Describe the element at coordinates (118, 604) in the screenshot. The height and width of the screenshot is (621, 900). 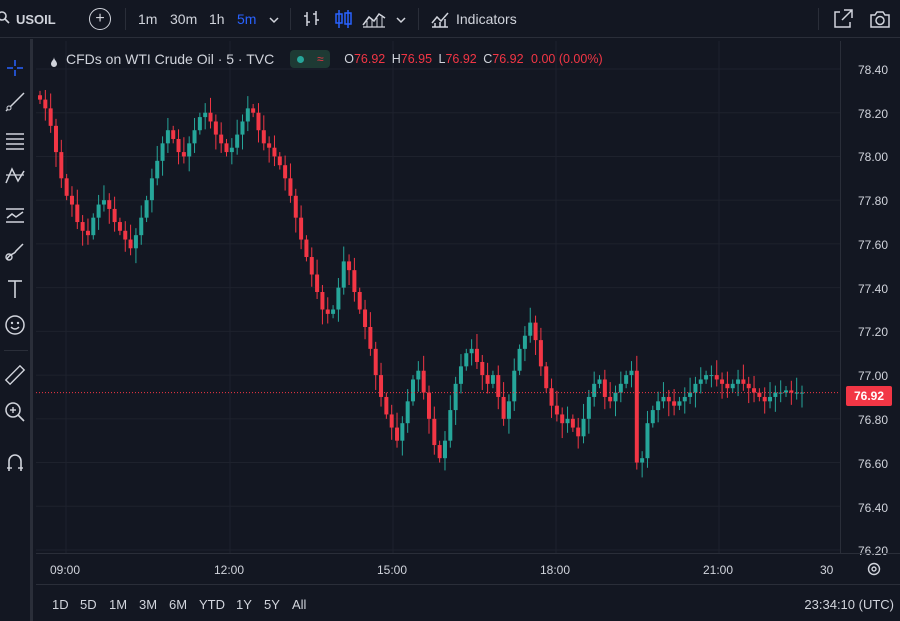
I see `range-1m: 1M` at that location.